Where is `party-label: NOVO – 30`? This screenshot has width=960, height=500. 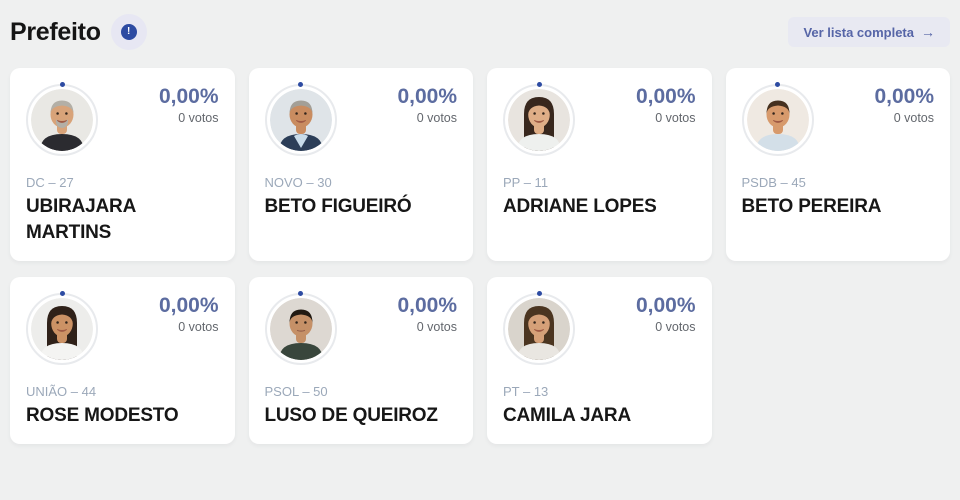 party-label: NOVO – 30 is located at coordinates (298, 182).